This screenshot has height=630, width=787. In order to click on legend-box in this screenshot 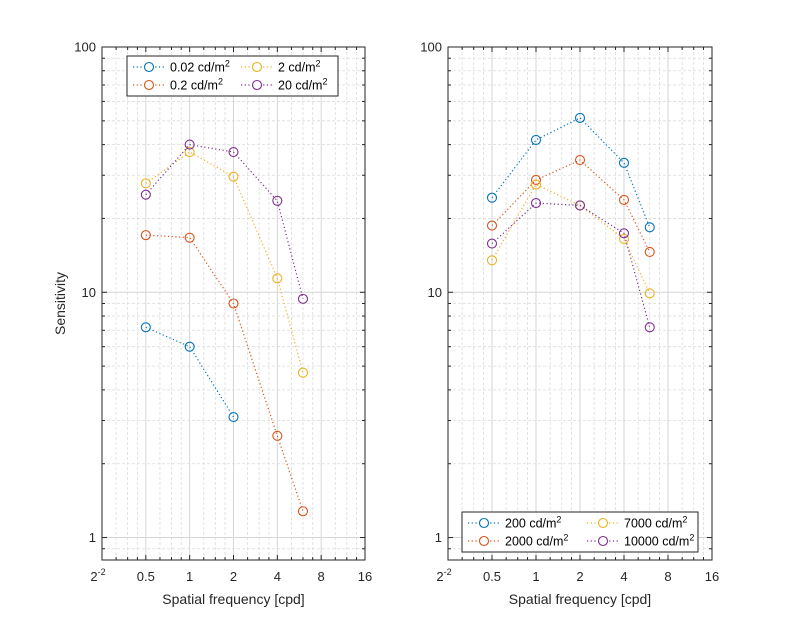, I will do `click(580, 532)`.